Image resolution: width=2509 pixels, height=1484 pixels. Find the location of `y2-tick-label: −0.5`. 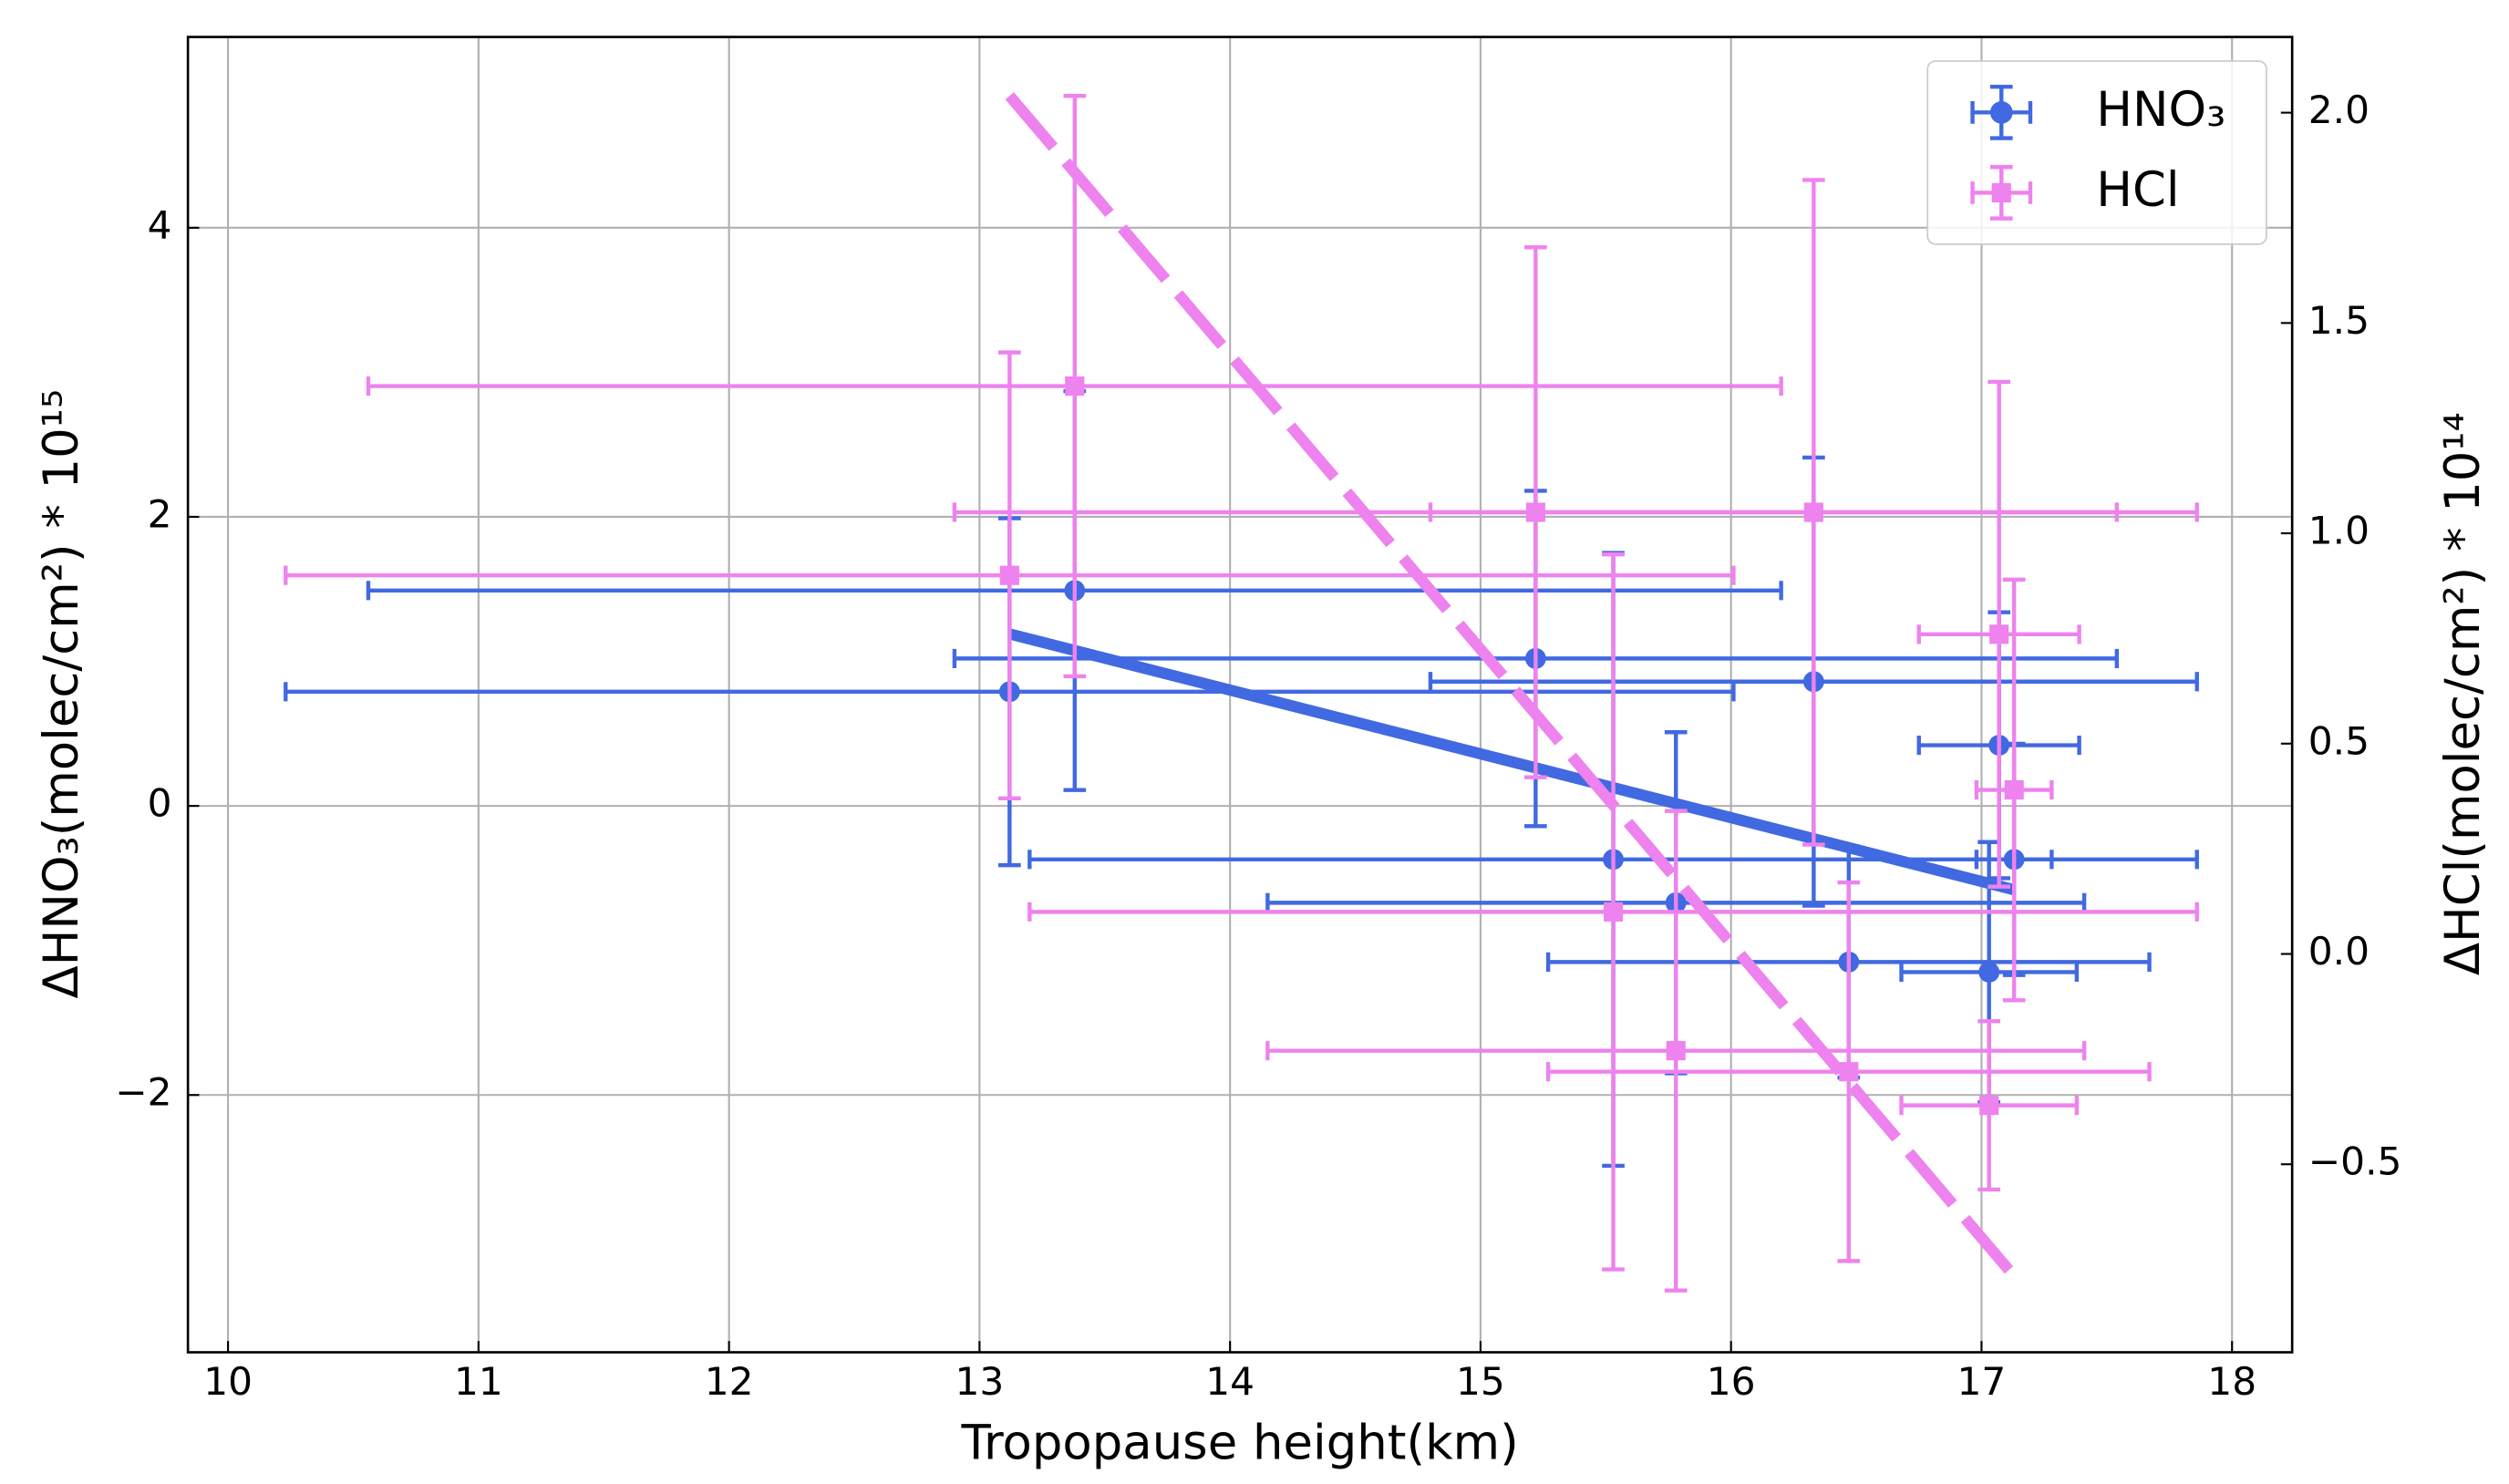

y2-tick-label: −0.5 is located at coordinates (2355, 1161).